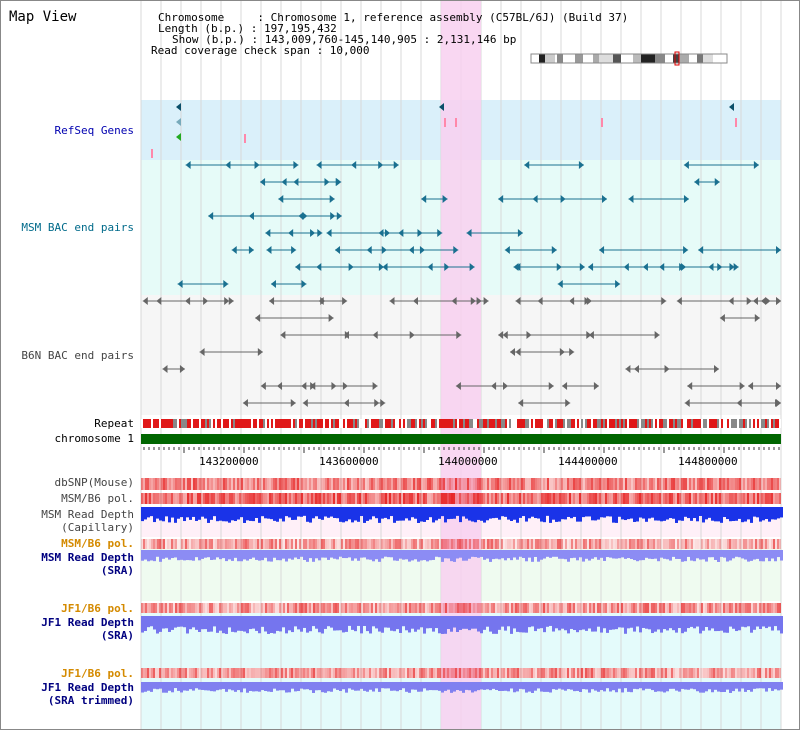 This screenshot has height=730, width=800. I want to click on track-label-repeat: Repeat, so click(114, 423).